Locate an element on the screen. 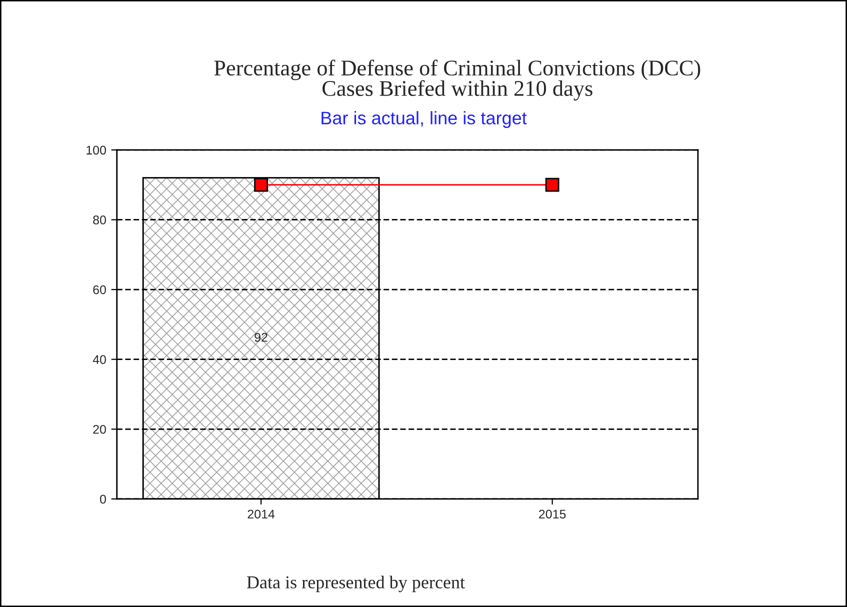 The height and width of the screenshot is (607, 847). chart-subtitle: Bar is actual, line is target is located at coordinates (424, 119).